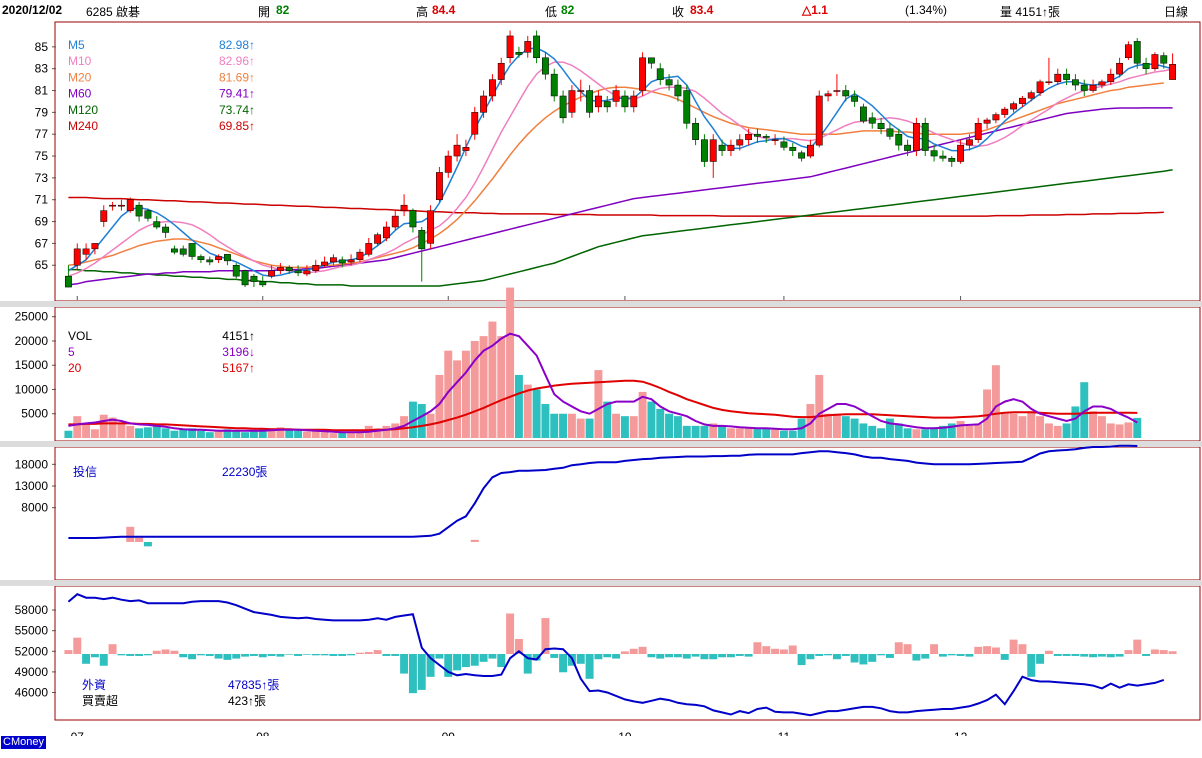  I want to click on price-axis-tick-label: 65, so click(42, 265).